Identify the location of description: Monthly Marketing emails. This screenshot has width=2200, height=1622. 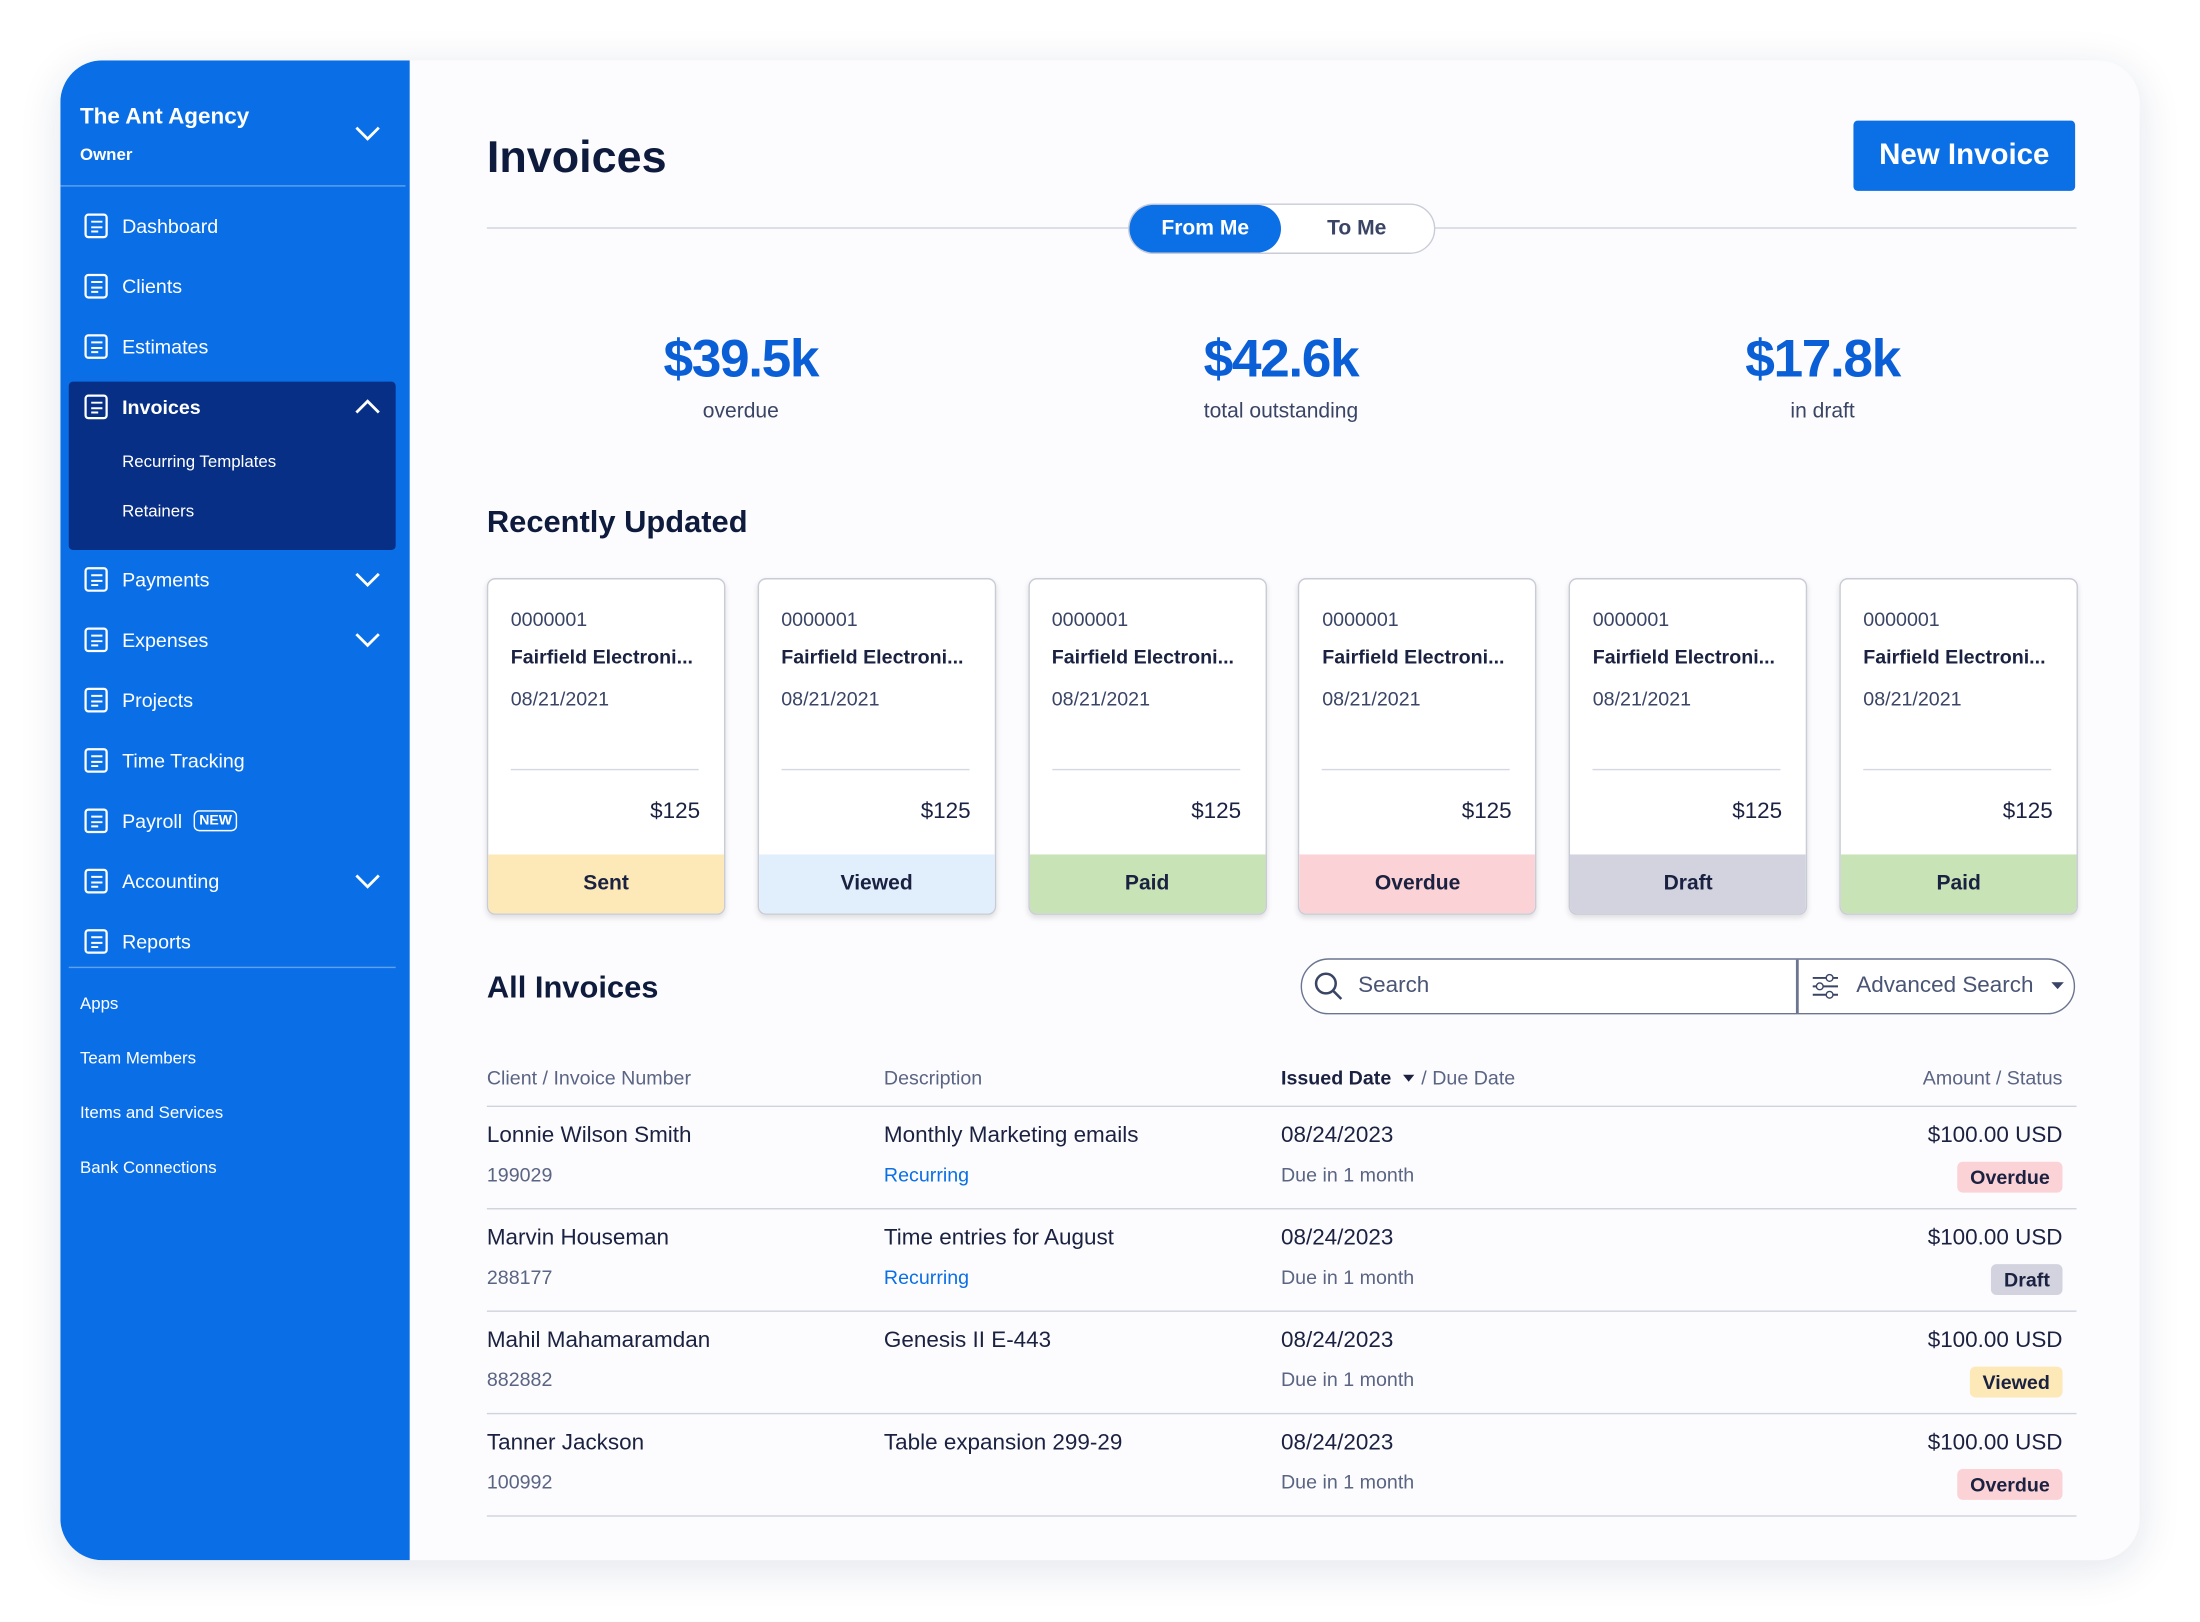
(1011, 1135).